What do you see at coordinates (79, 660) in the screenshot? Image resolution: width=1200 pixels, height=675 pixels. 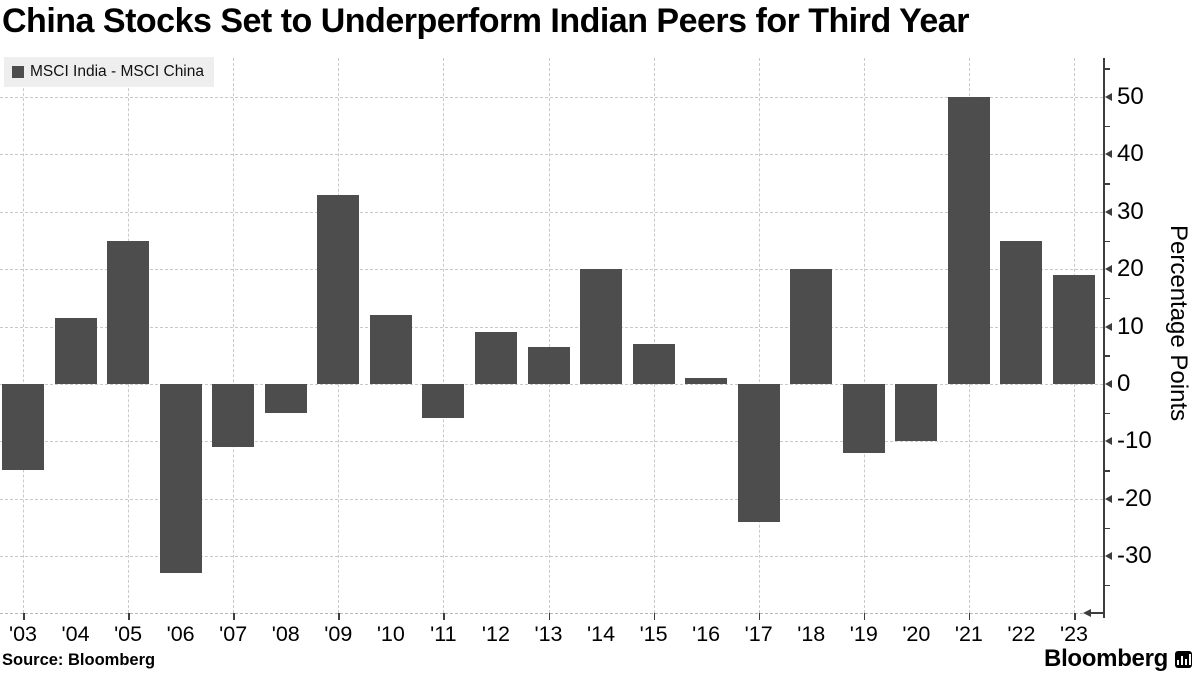 I see `source-text: Source: Bloomberg` at bounding box center [79, 660].